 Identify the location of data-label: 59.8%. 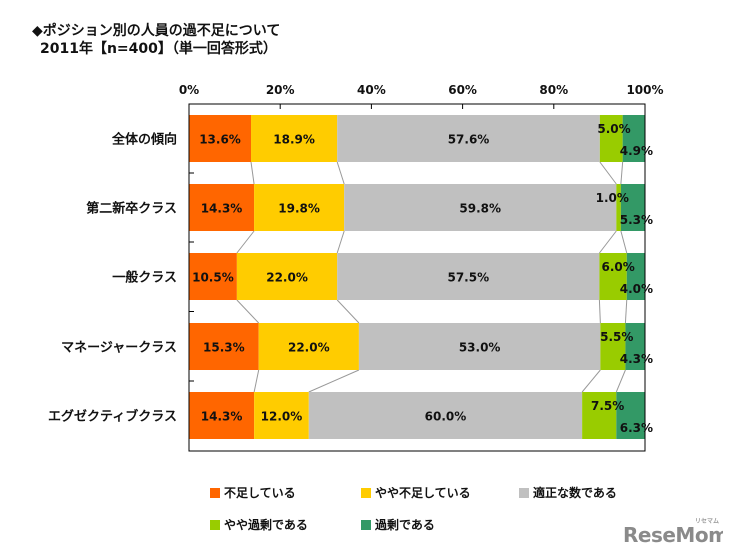
(480, 209).